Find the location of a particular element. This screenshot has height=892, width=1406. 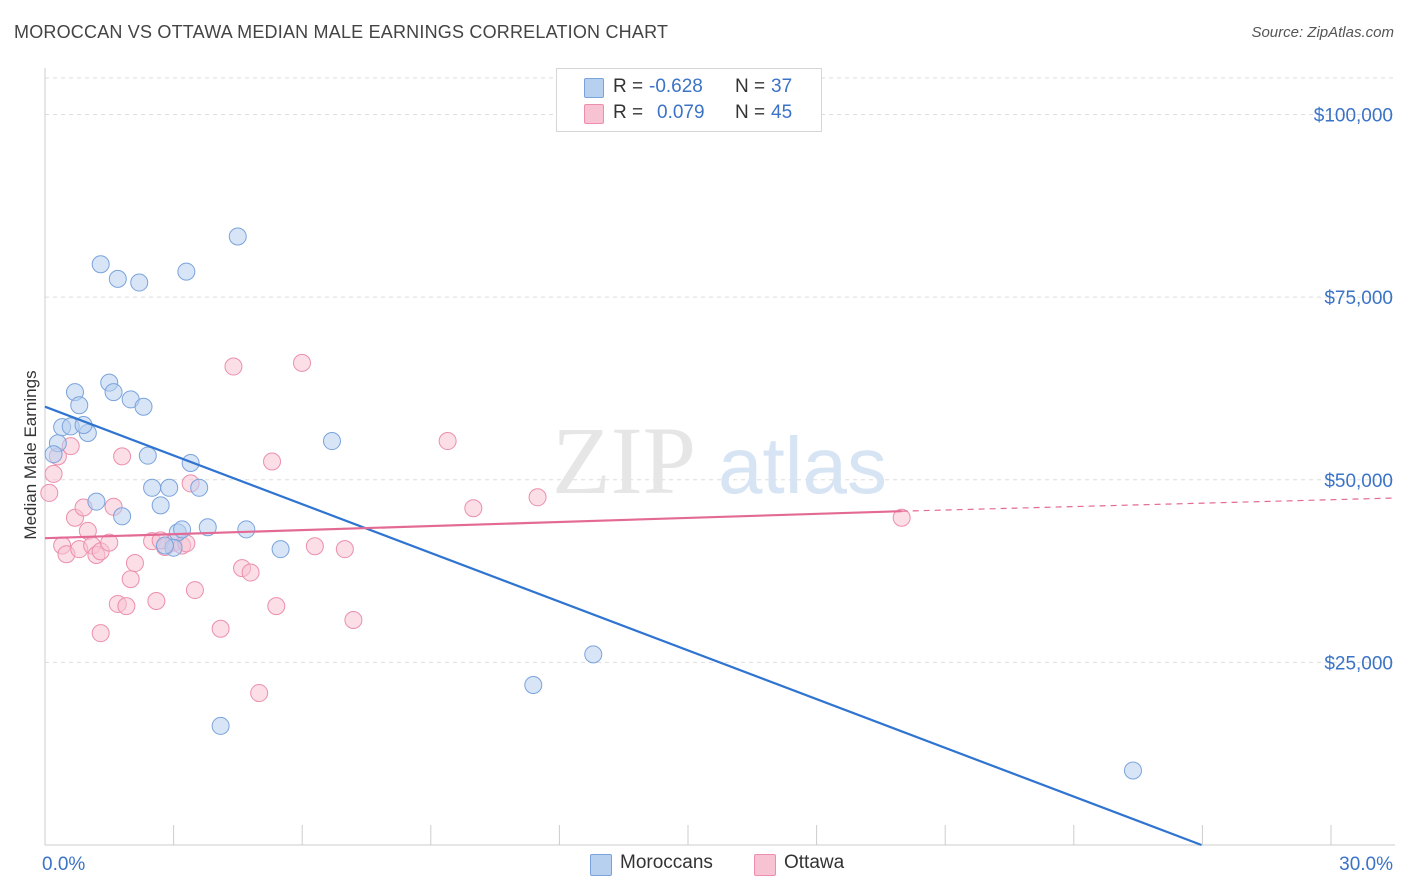

watermark-atlas: atlas is located at coordinates (802, 465).